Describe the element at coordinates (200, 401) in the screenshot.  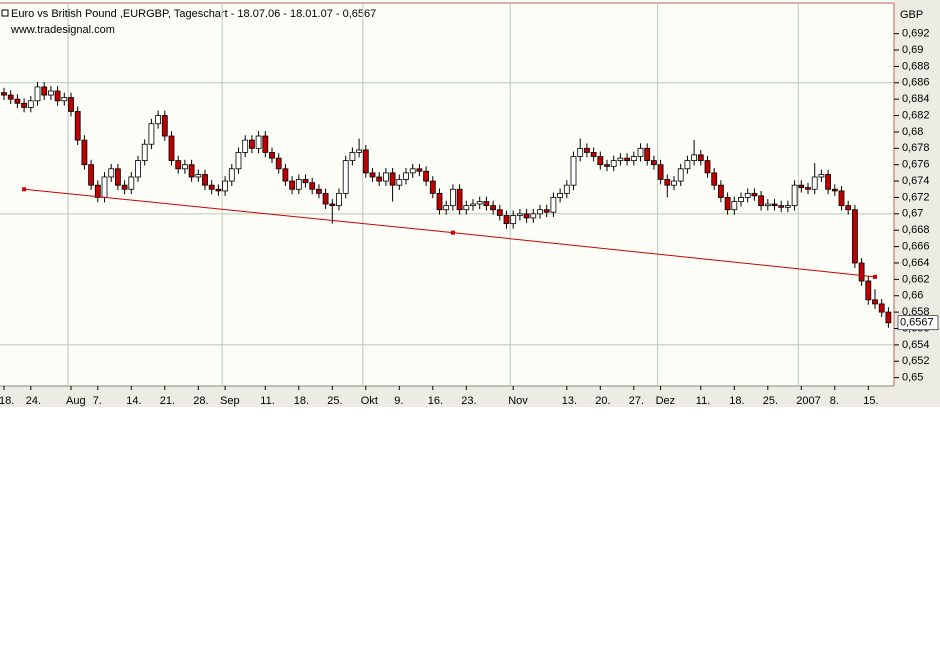
I see `x-tick-label: 28.` at that location.